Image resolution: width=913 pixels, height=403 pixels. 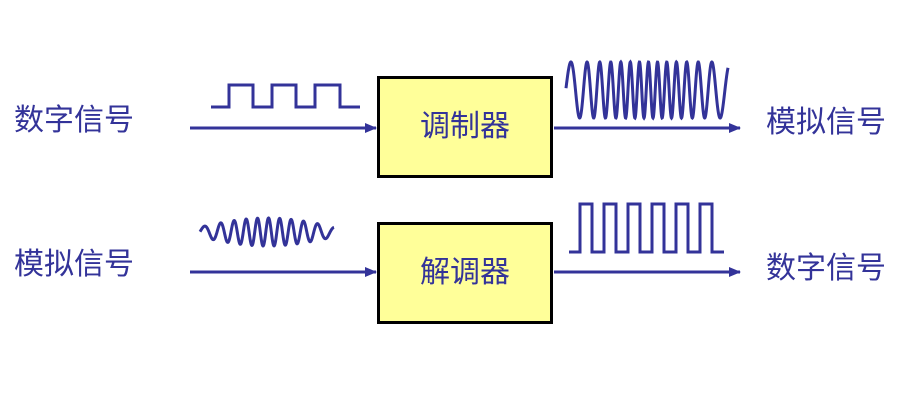 What do you see at coordinates (74, 120) in the screenshot?
I see `row1-input-label: 数字信号` at bounding box center [74, 120].